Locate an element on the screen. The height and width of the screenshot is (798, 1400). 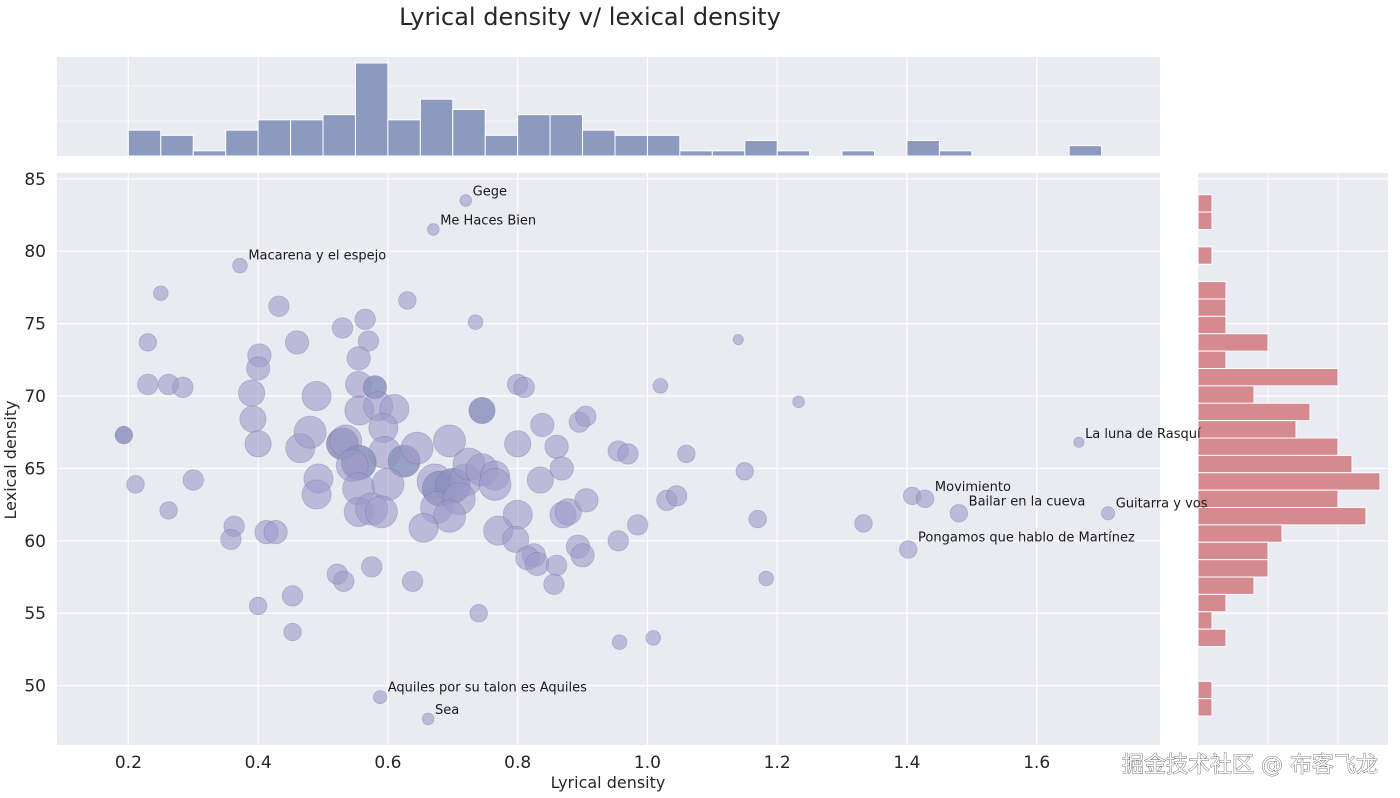
x-tick-label: 1.2 is located at coordinates (777, 763).